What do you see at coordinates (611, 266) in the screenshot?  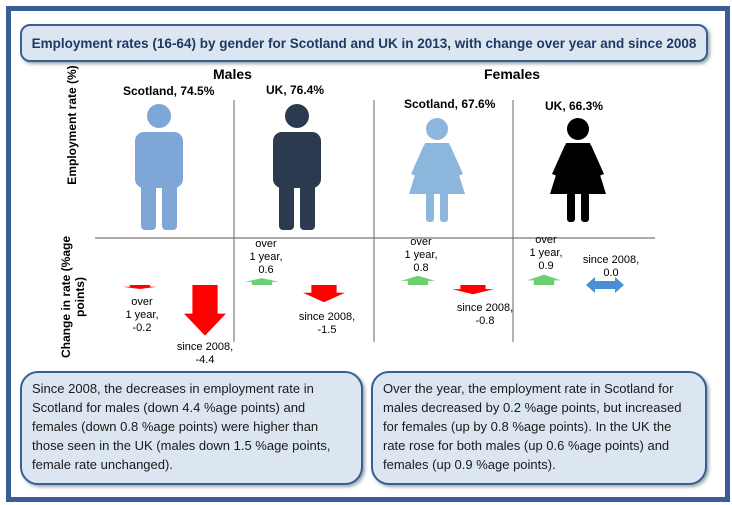 I see `change-label-2008-uk-females: since 2008, 0.0` at bounding box center [611, 266].